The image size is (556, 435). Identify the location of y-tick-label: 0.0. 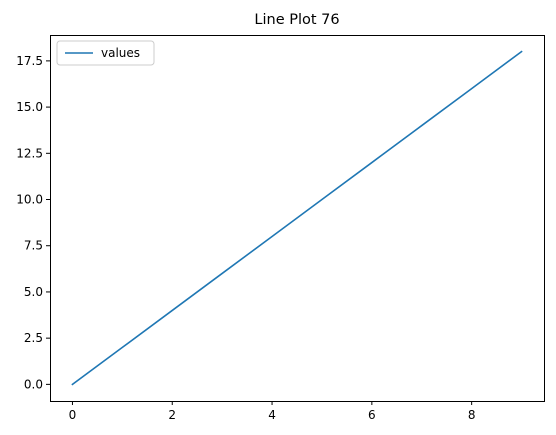
(33, 384).